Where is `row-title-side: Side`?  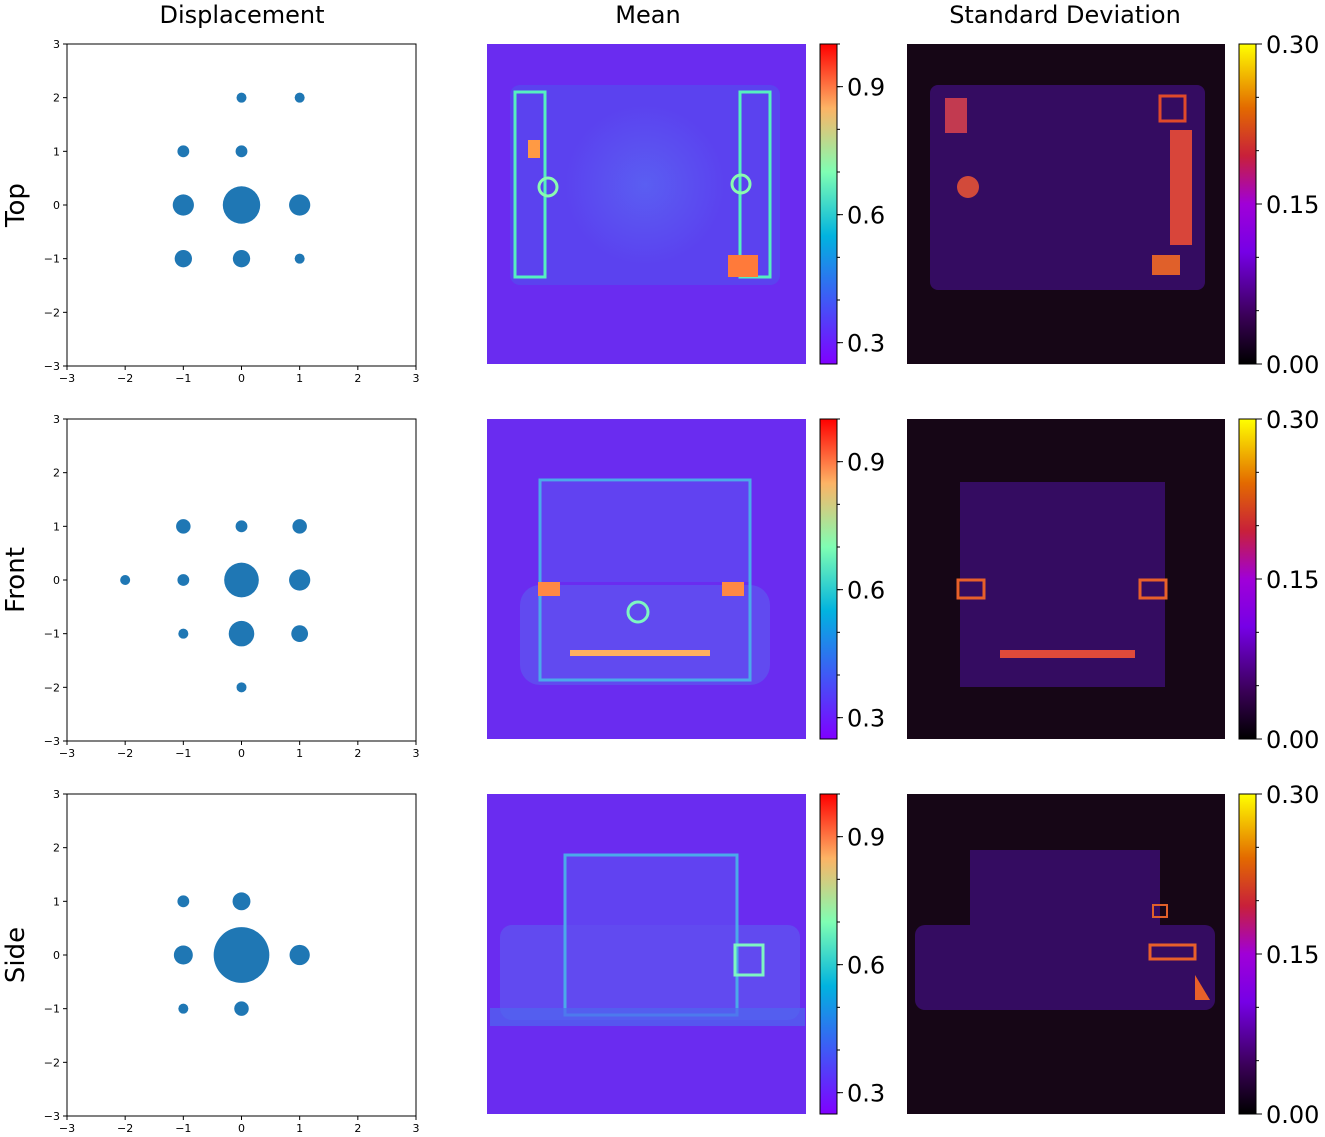 row-title-side: Side is located at coordinates (16, 955).